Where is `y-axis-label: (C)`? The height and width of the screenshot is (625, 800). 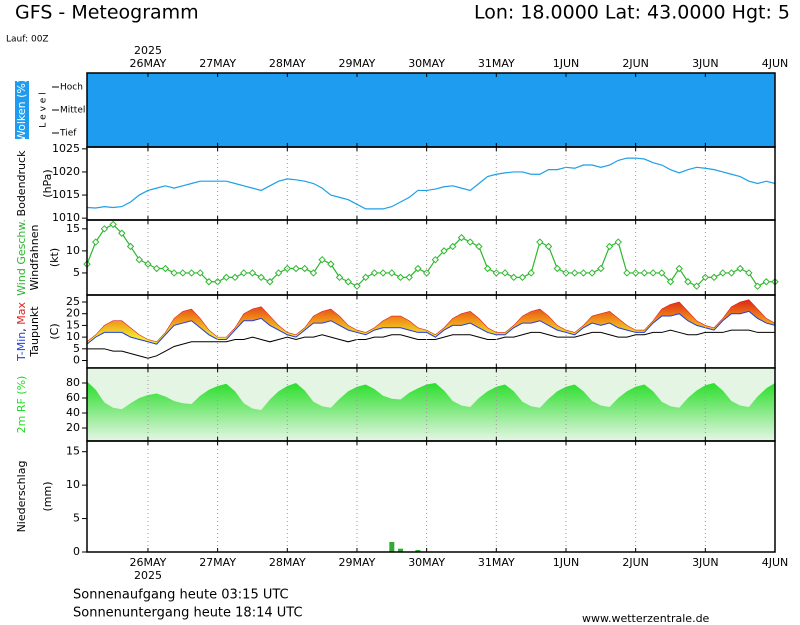 y-axis-label: (C) is located at coordinates (54, 331).